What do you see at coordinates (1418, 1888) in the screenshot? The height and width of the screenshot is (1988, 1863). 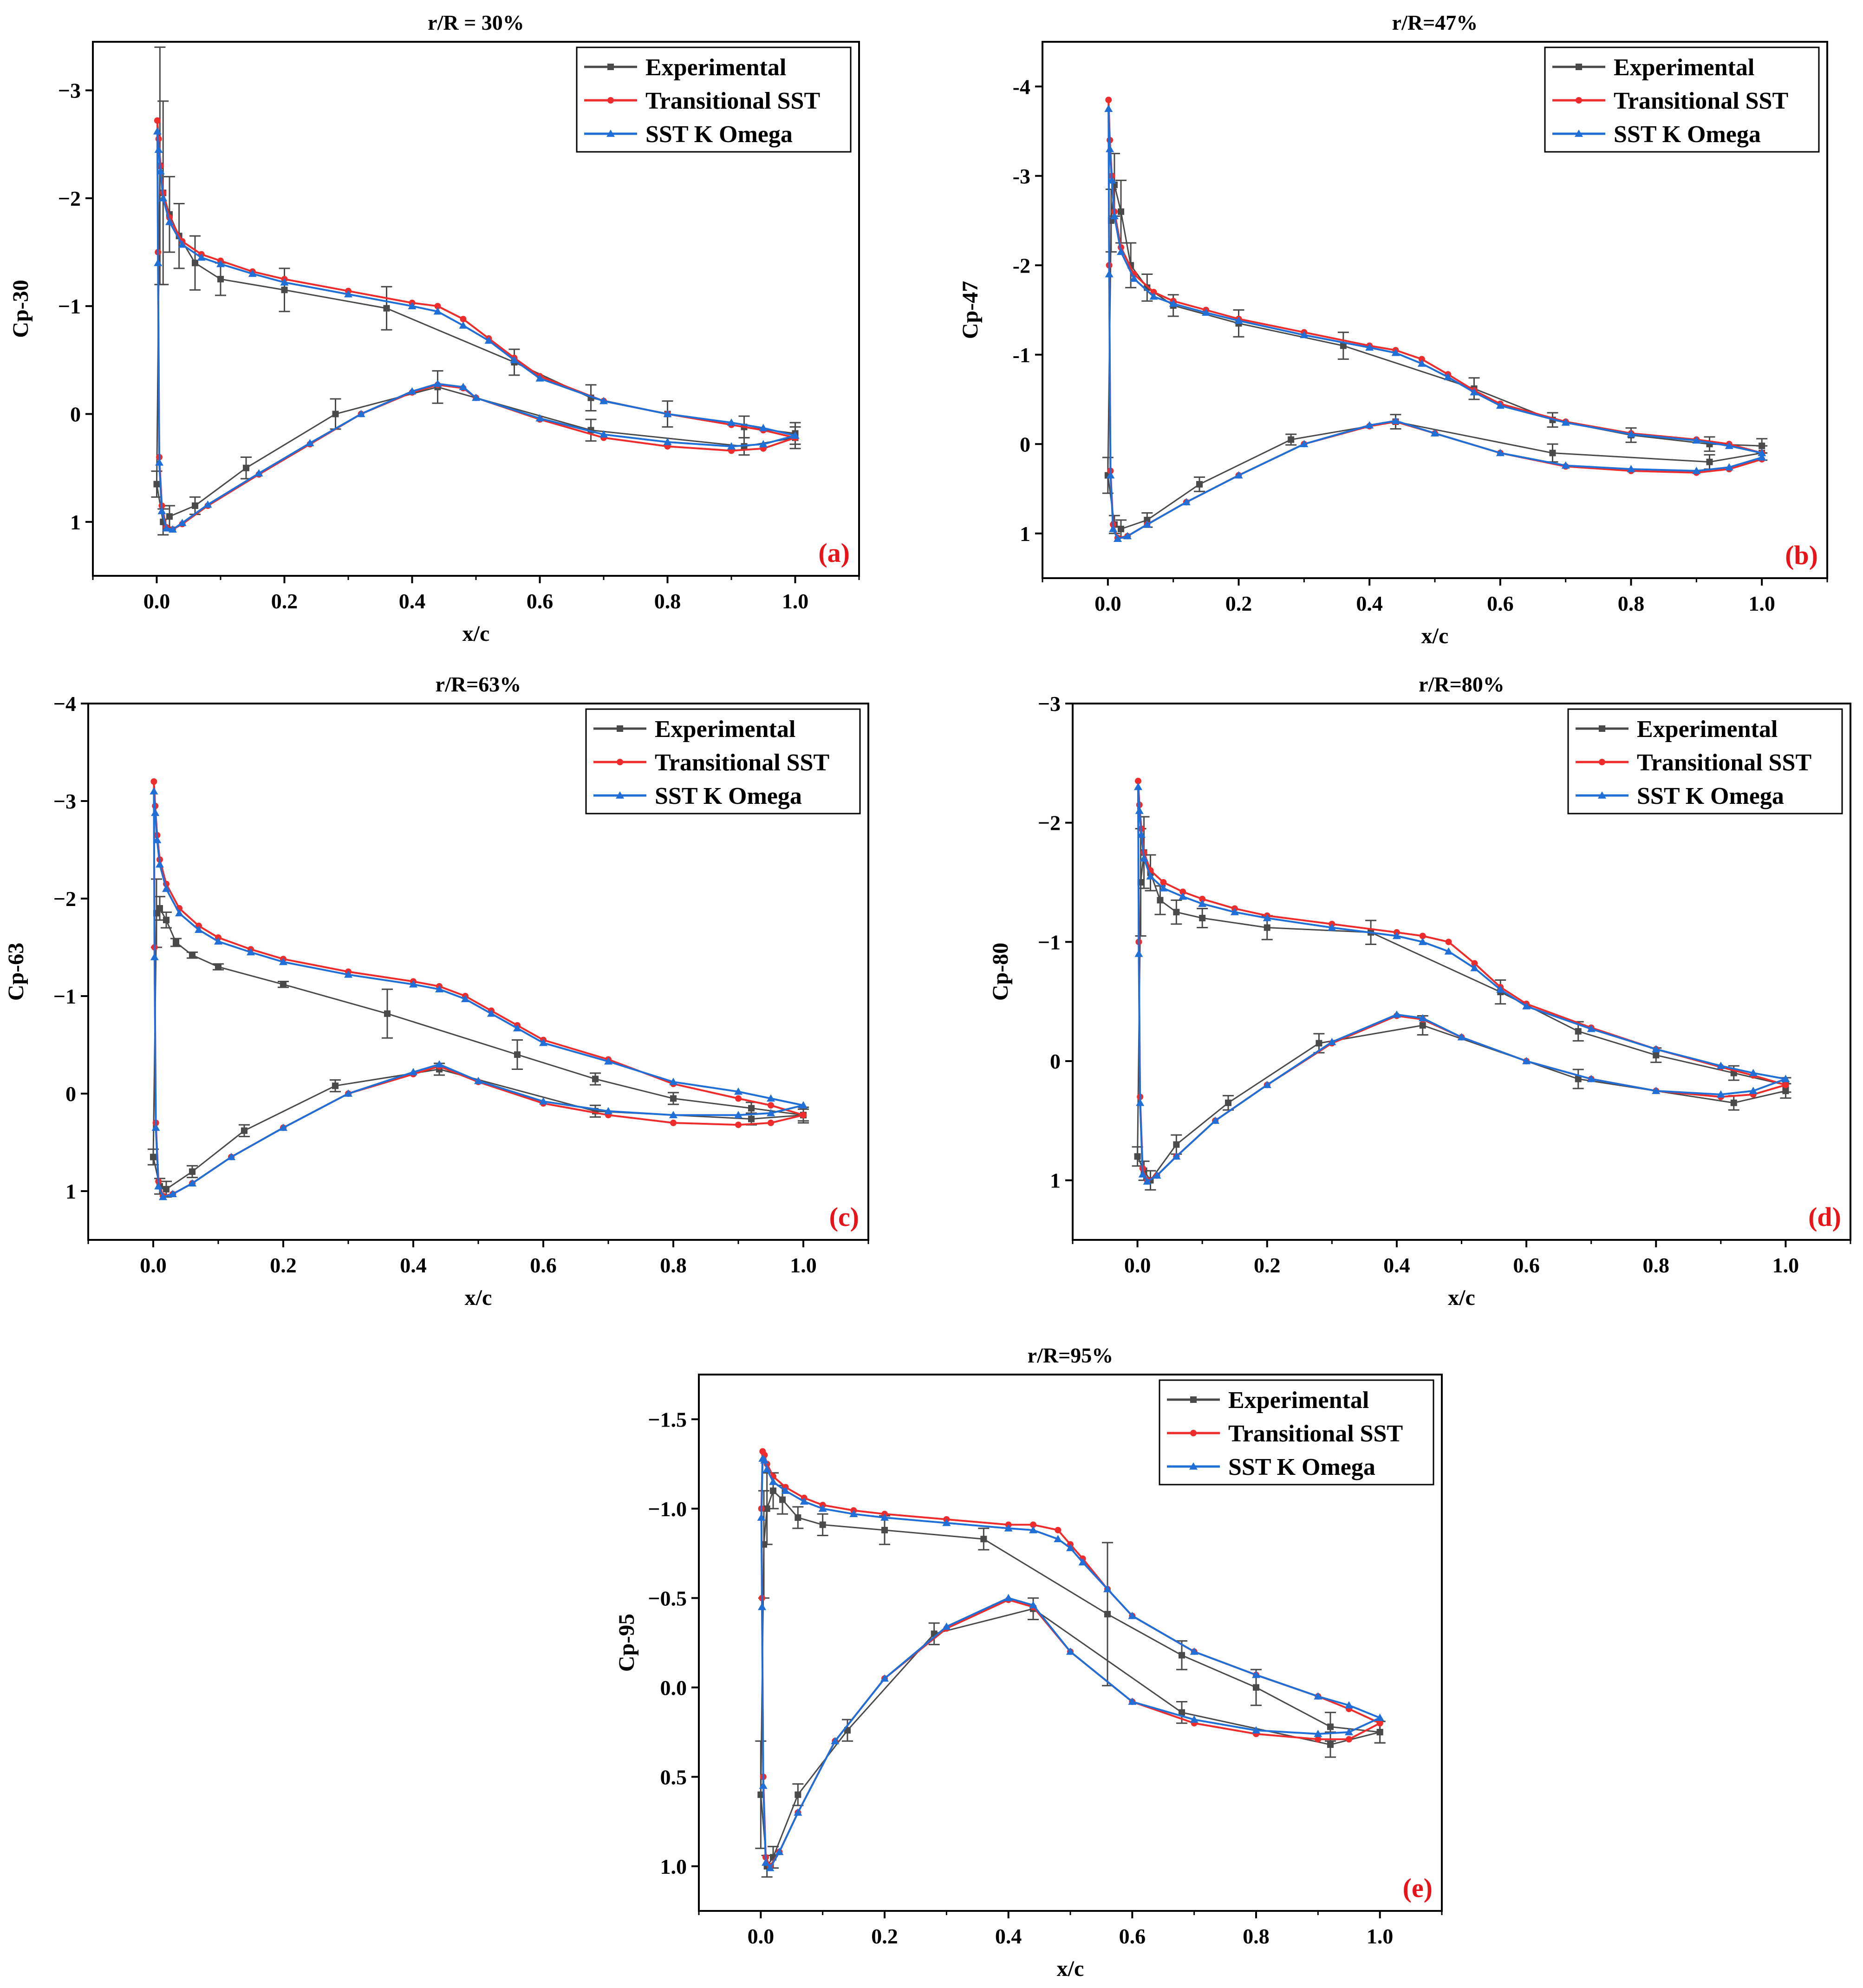 I see `panel-label: (e)` at bounding box center [1418, 1888].